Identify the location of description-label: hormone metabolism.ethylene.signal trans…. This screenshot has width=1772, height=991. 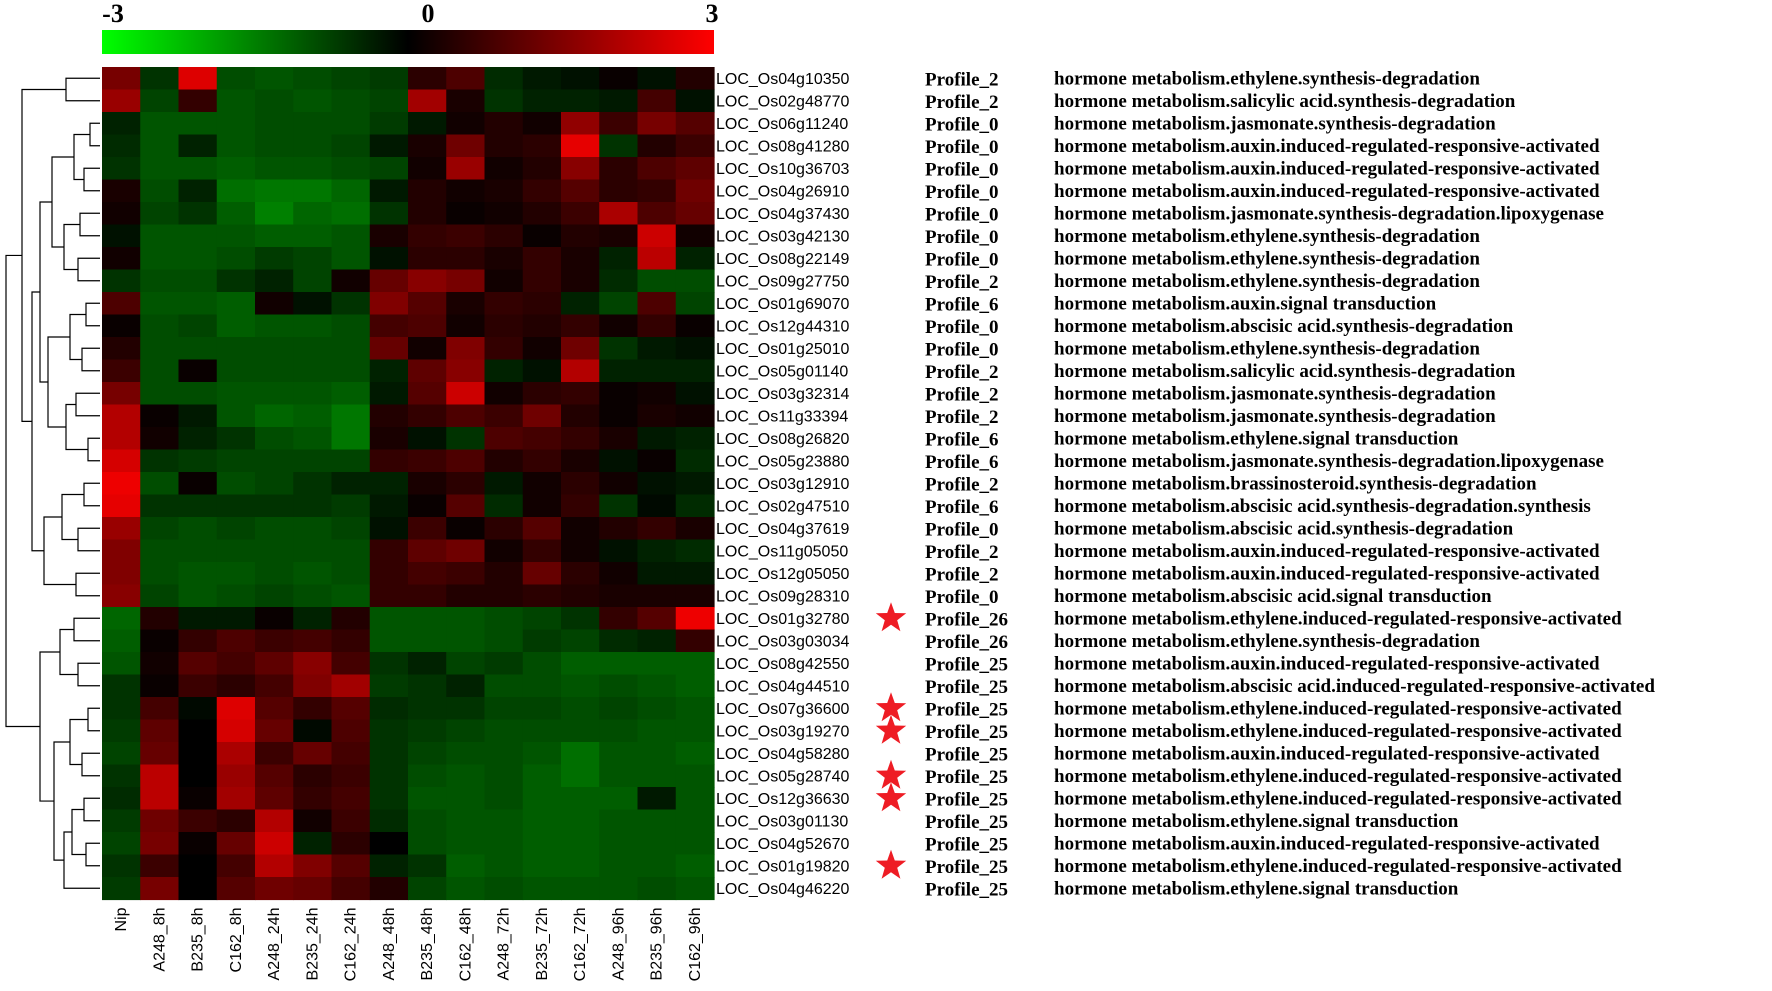
(1256, 888).